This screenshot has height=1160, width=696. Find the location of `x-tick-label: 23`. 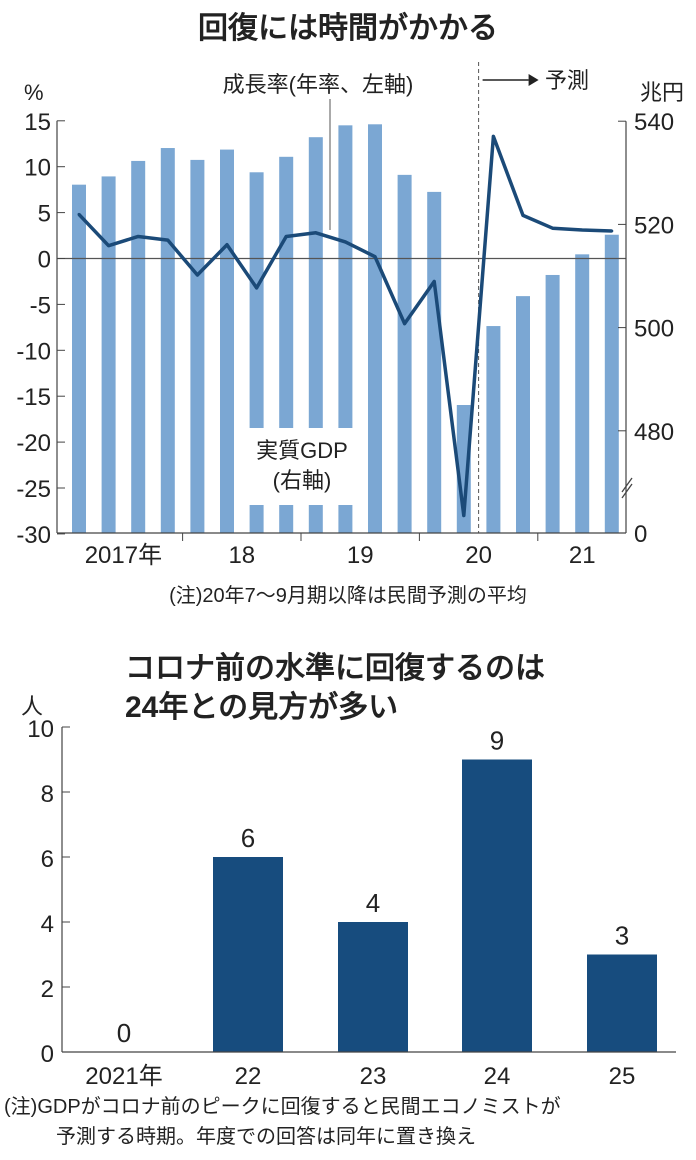

x-tick-label: 23 is located at coordinates (373, 1076).